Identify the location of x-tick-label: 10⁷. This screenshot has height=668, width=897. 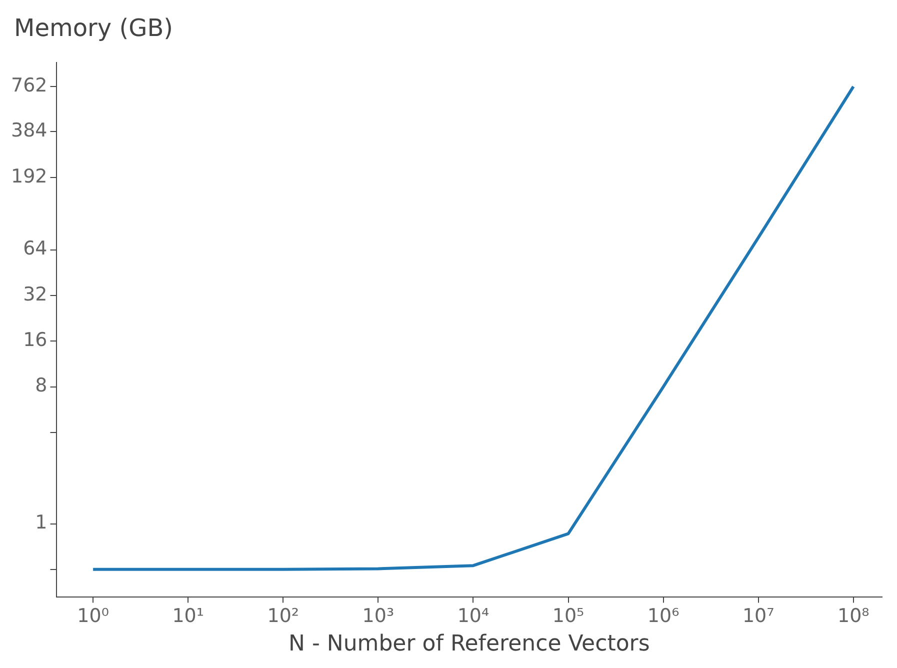
(758, 616).